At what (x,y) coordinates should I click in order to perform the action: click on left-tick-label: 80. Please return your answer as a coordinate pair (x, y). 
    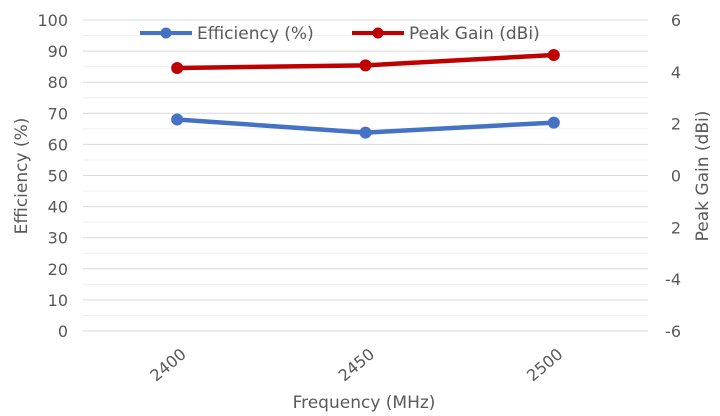
    Looking at the image, I should click on (58, 82).